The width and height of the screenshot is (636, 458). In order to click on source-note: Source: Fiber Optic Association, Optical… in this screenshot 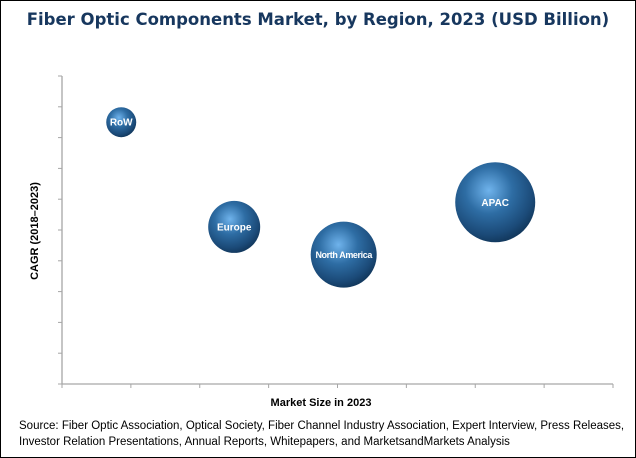, I will do `click(322, 434)`.